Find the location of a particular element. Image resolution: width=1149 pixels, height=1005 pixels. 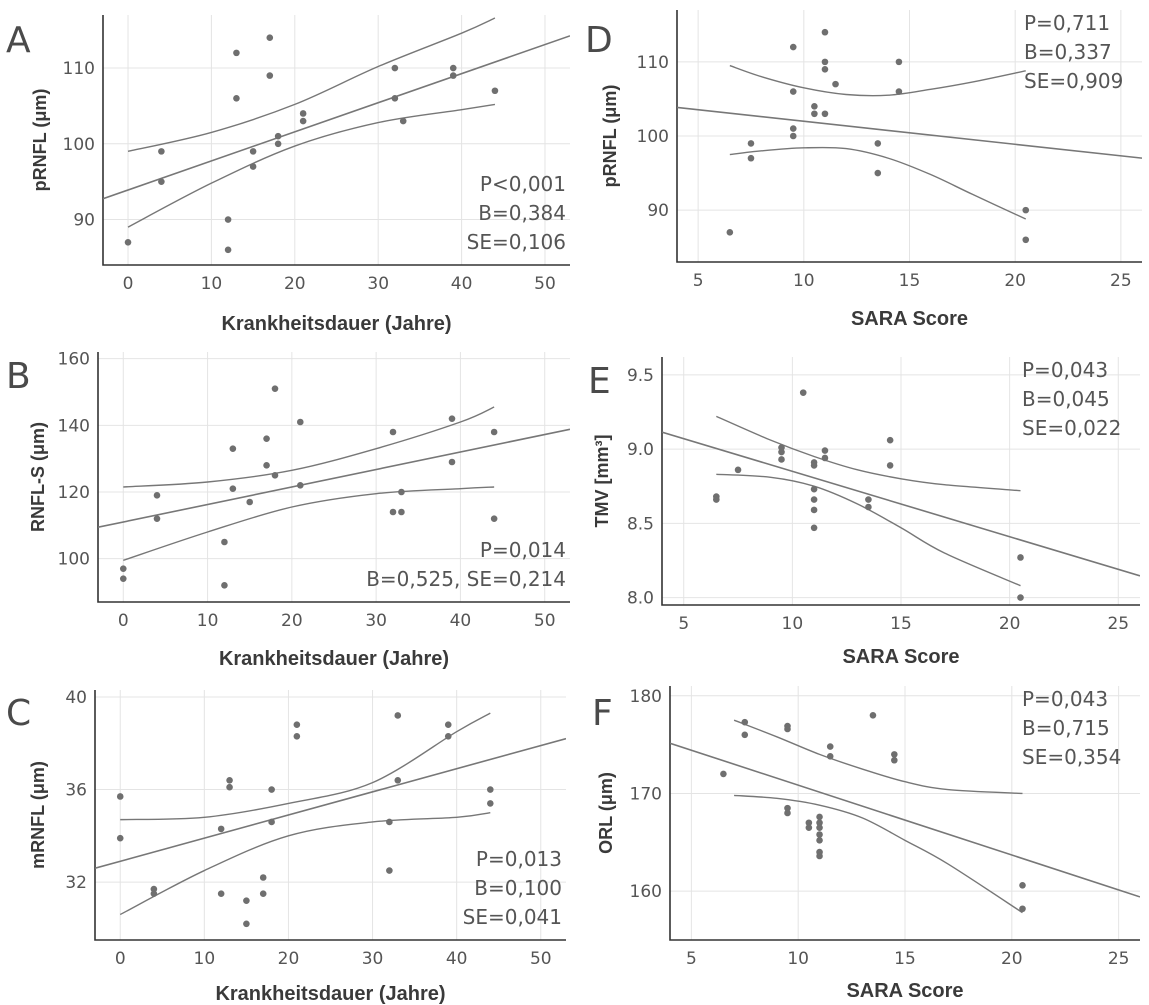

stat-annotation: SE=0,022 is located at coordinates (1071, 428).